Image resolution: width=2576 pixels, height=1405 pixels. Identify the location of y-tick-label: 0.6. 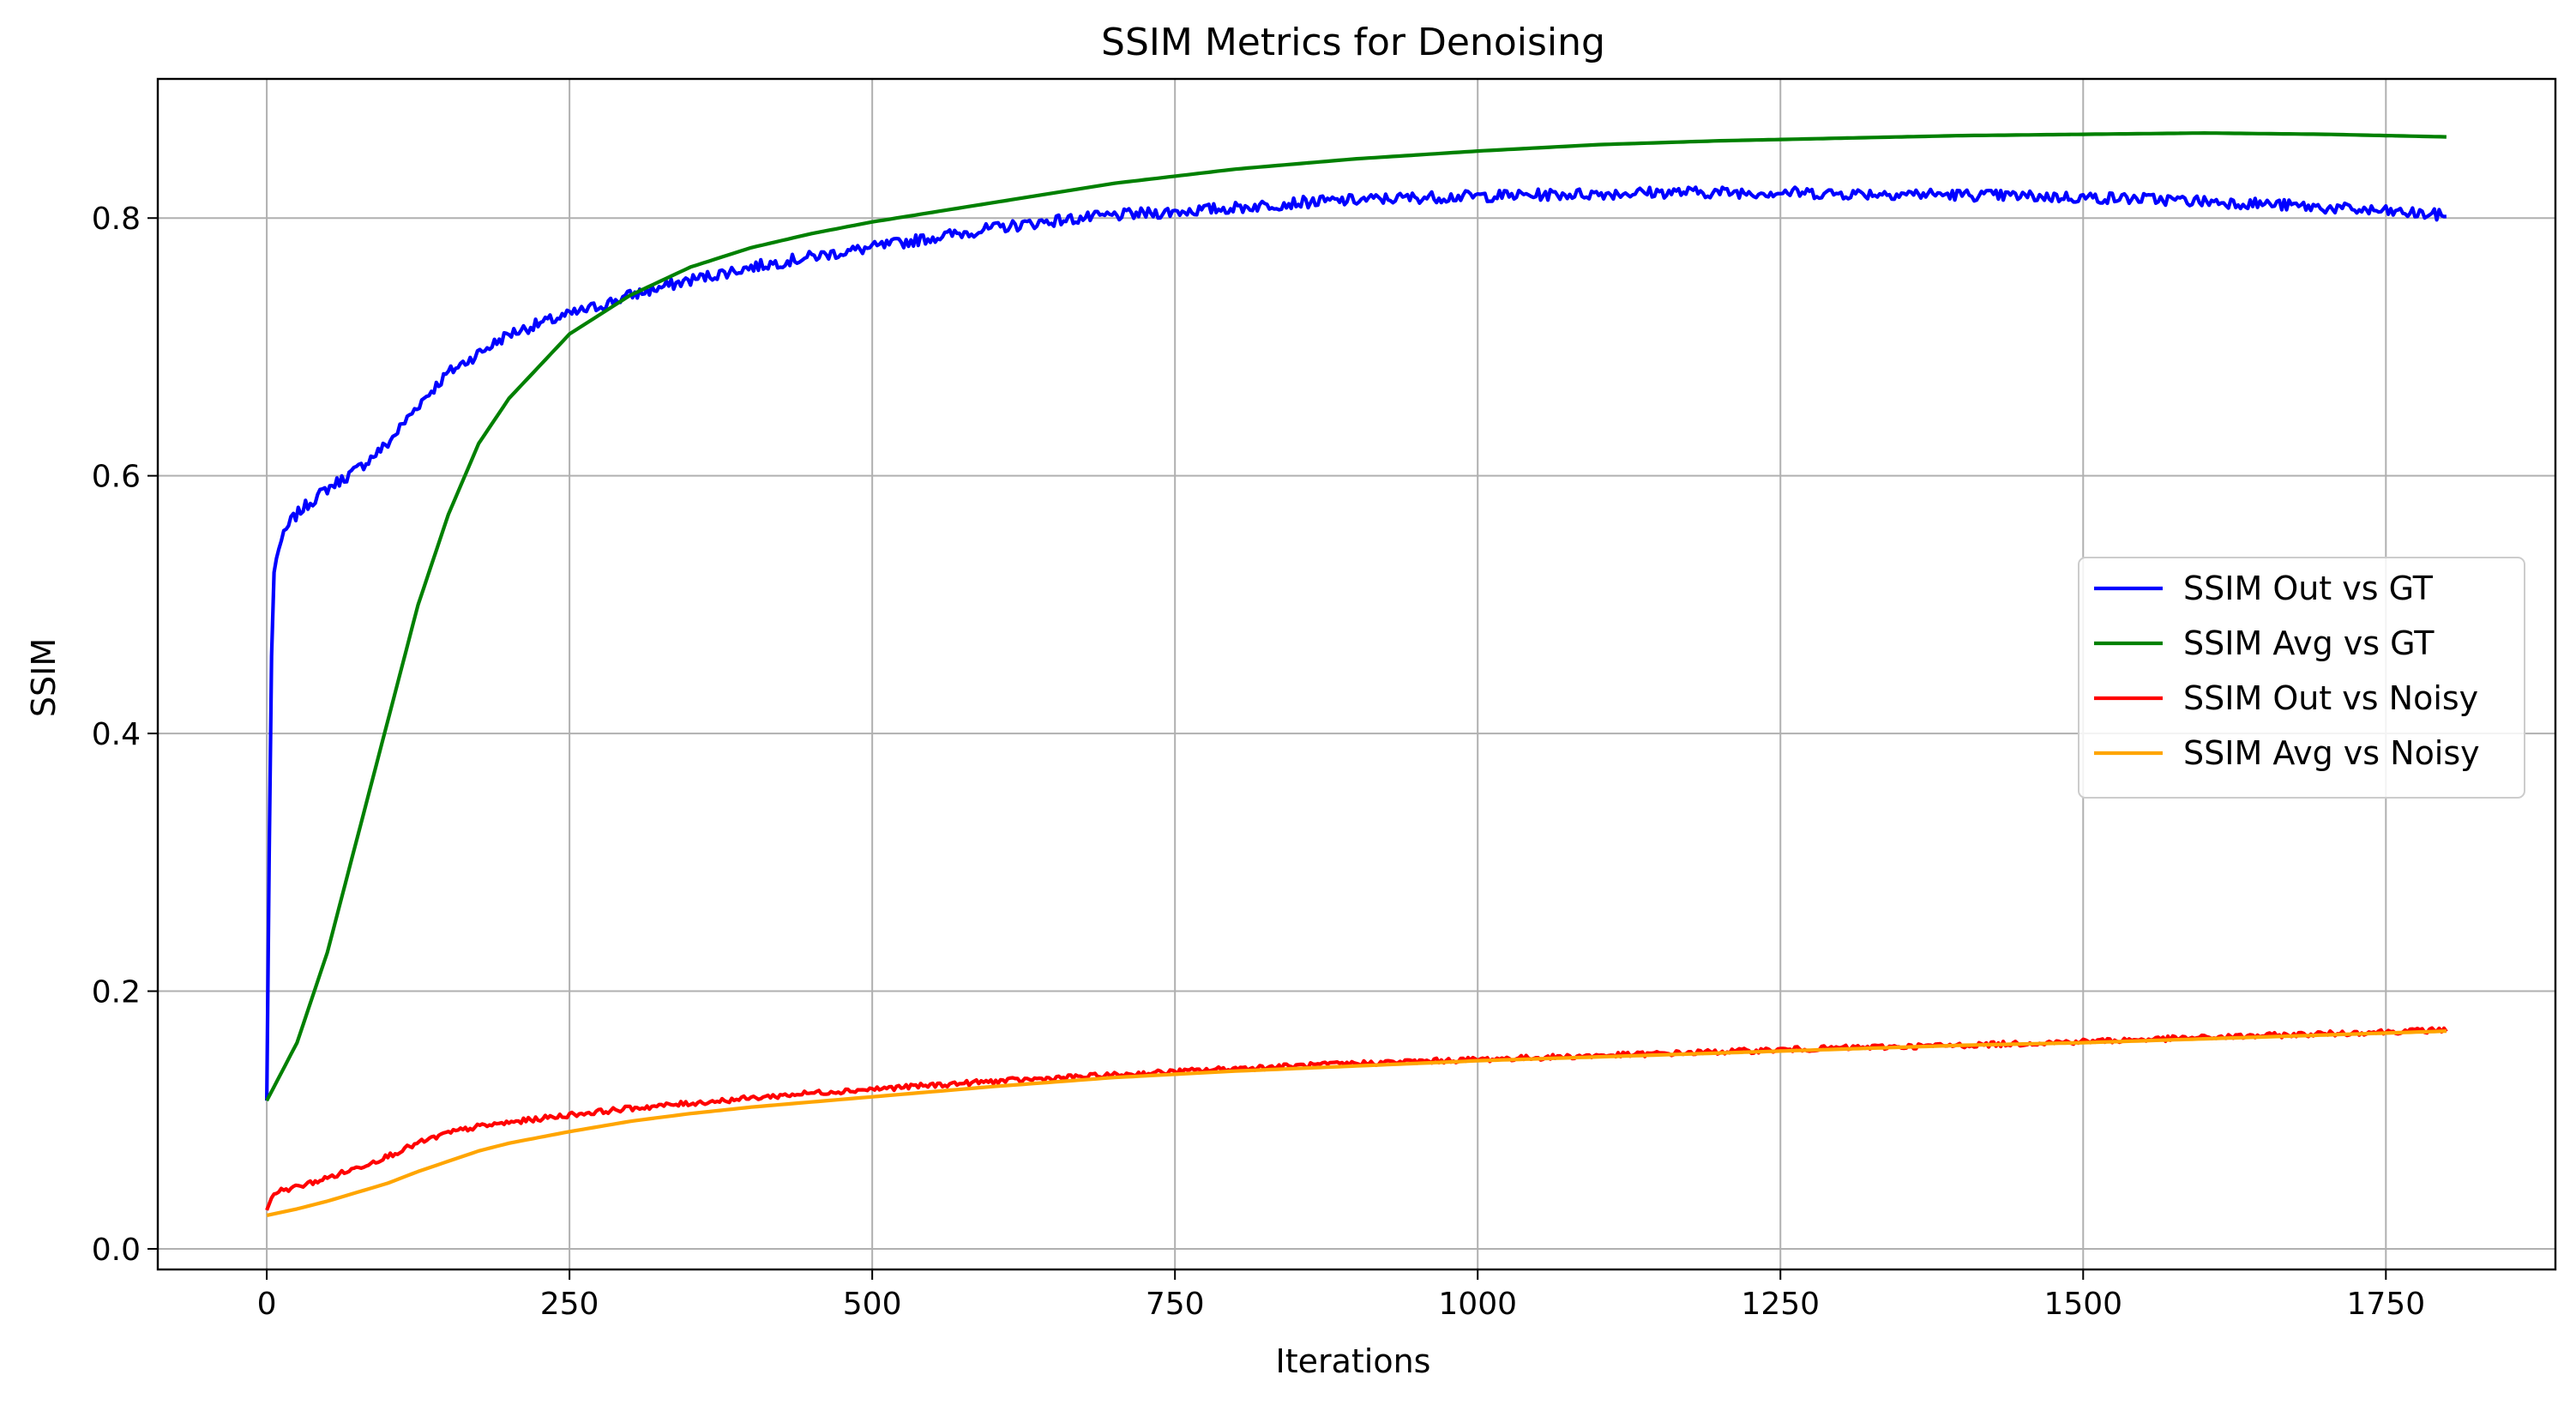
(117, 477).